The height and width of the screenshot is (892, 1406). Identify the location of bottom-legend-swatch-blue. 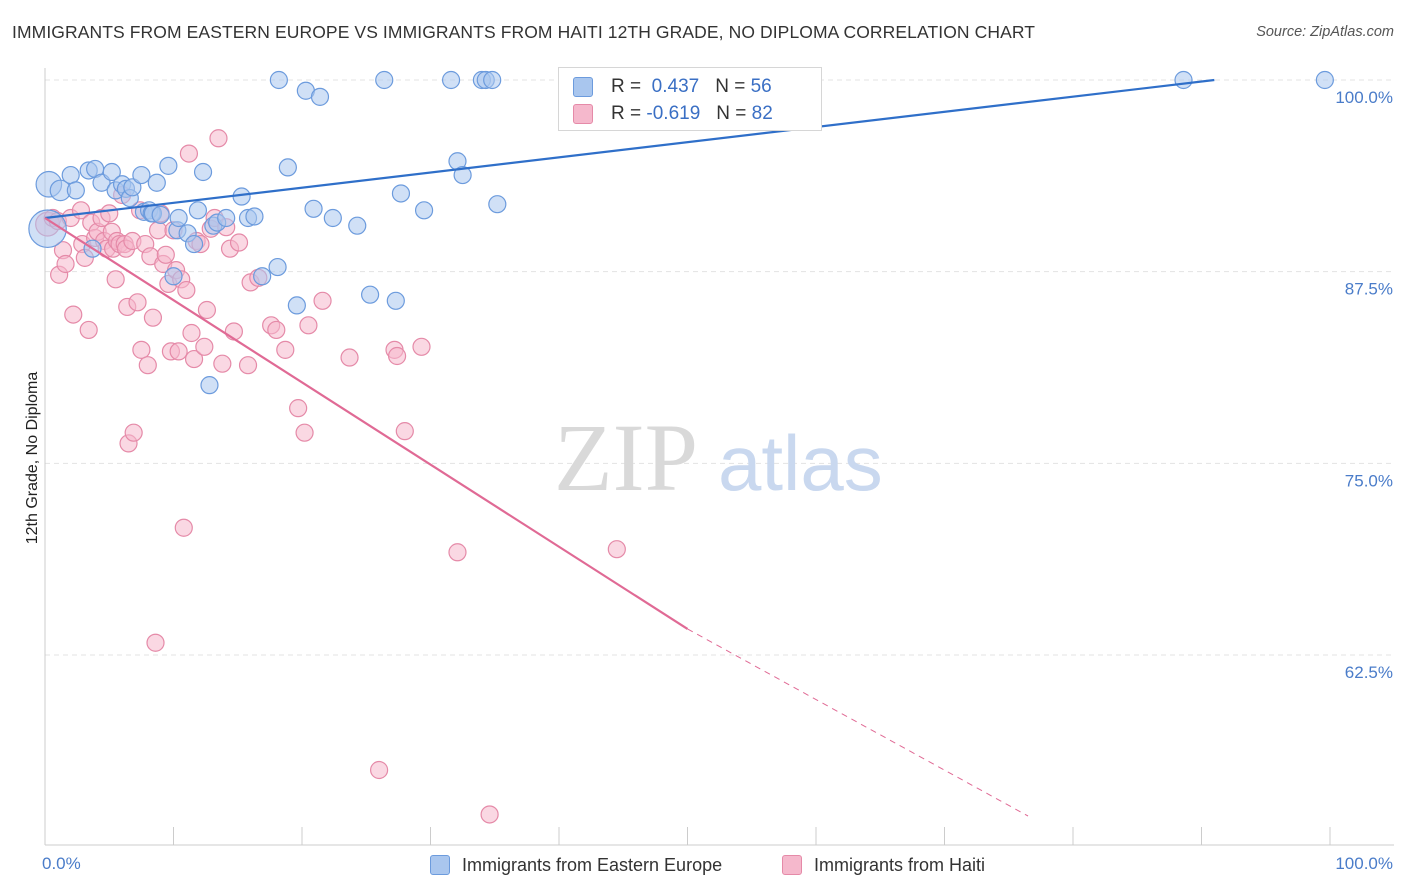
(440, 865).